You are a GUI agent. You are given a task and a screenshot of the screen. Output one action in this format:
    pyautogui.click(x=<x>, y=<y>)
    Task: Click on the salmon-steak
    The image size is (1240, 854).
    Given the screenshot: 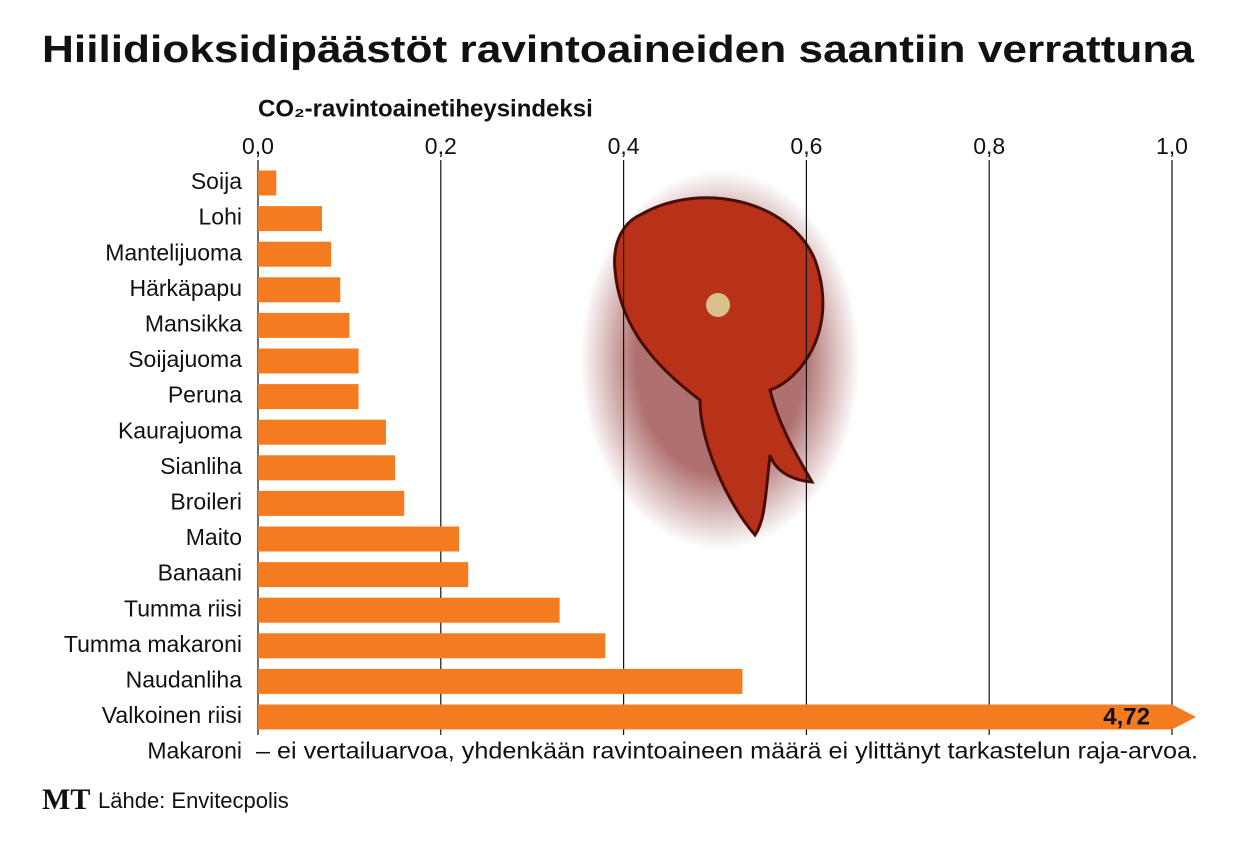 What is the action you would take?
    pyautogui.click(x=719, y=367)
    